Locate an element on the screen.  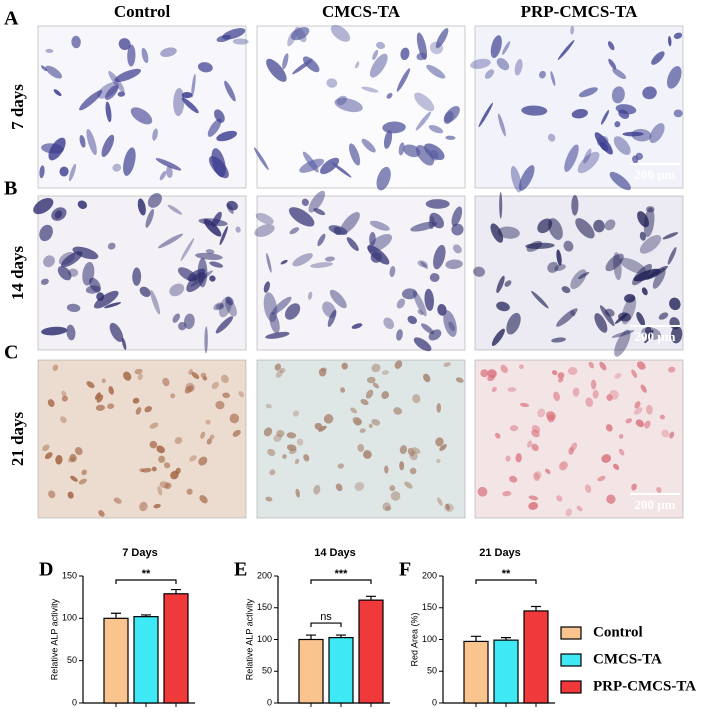
panel-letter: D is located at coordinates (46, 570).